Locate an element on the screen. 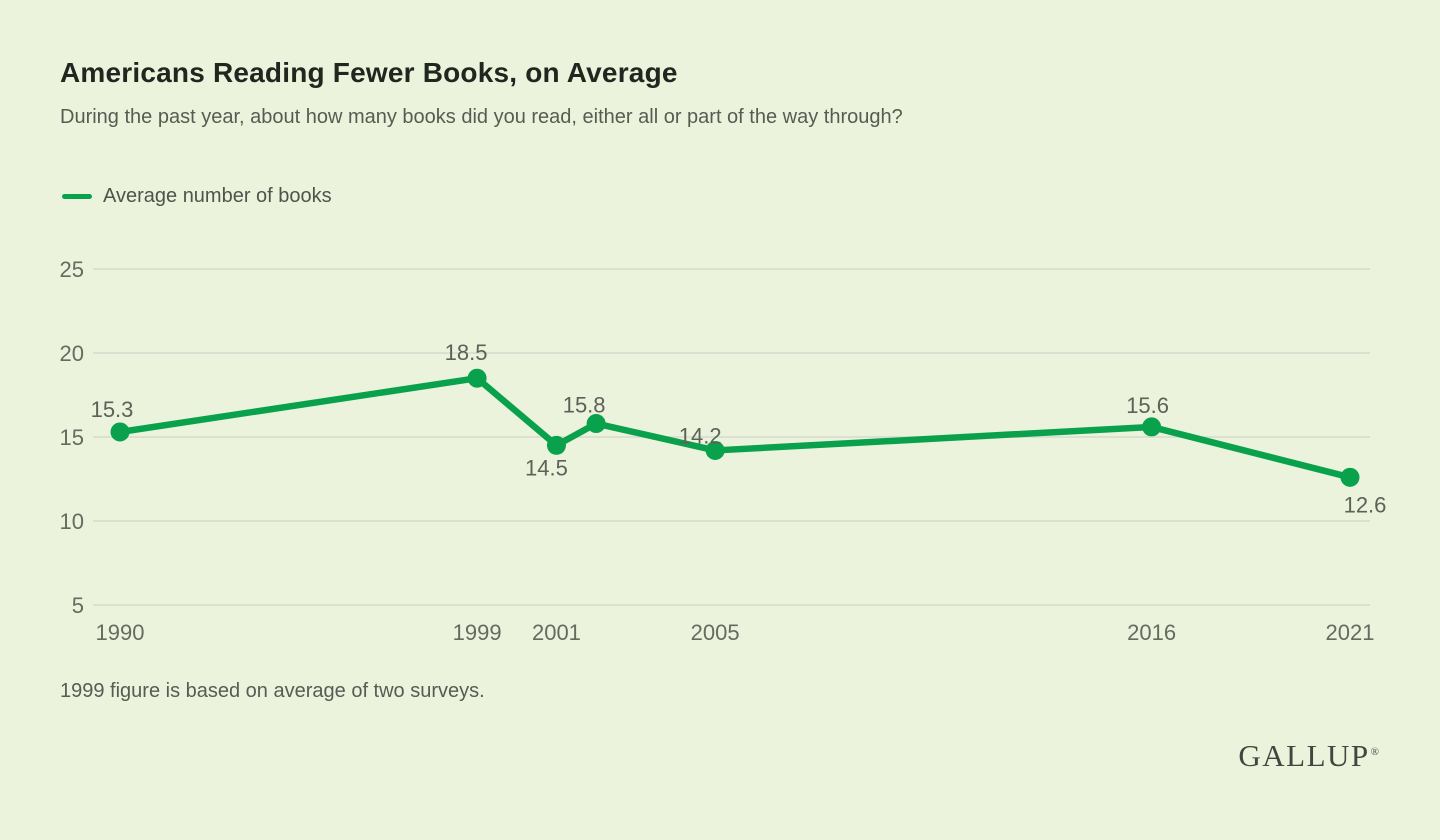 This screenshot has width=1440, height=840. x-axis-tick-label: 2016 is located at coordinates (1151, 632).